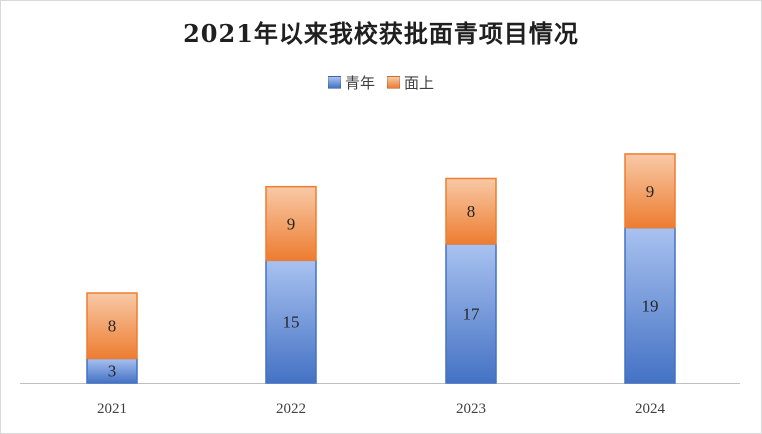 Image resolution: width=762 pixels, height=434 pixels. Describe the element at coordinates (419, 83) in the screenshot. I see `legend-label-series-1: 面上` at that location.